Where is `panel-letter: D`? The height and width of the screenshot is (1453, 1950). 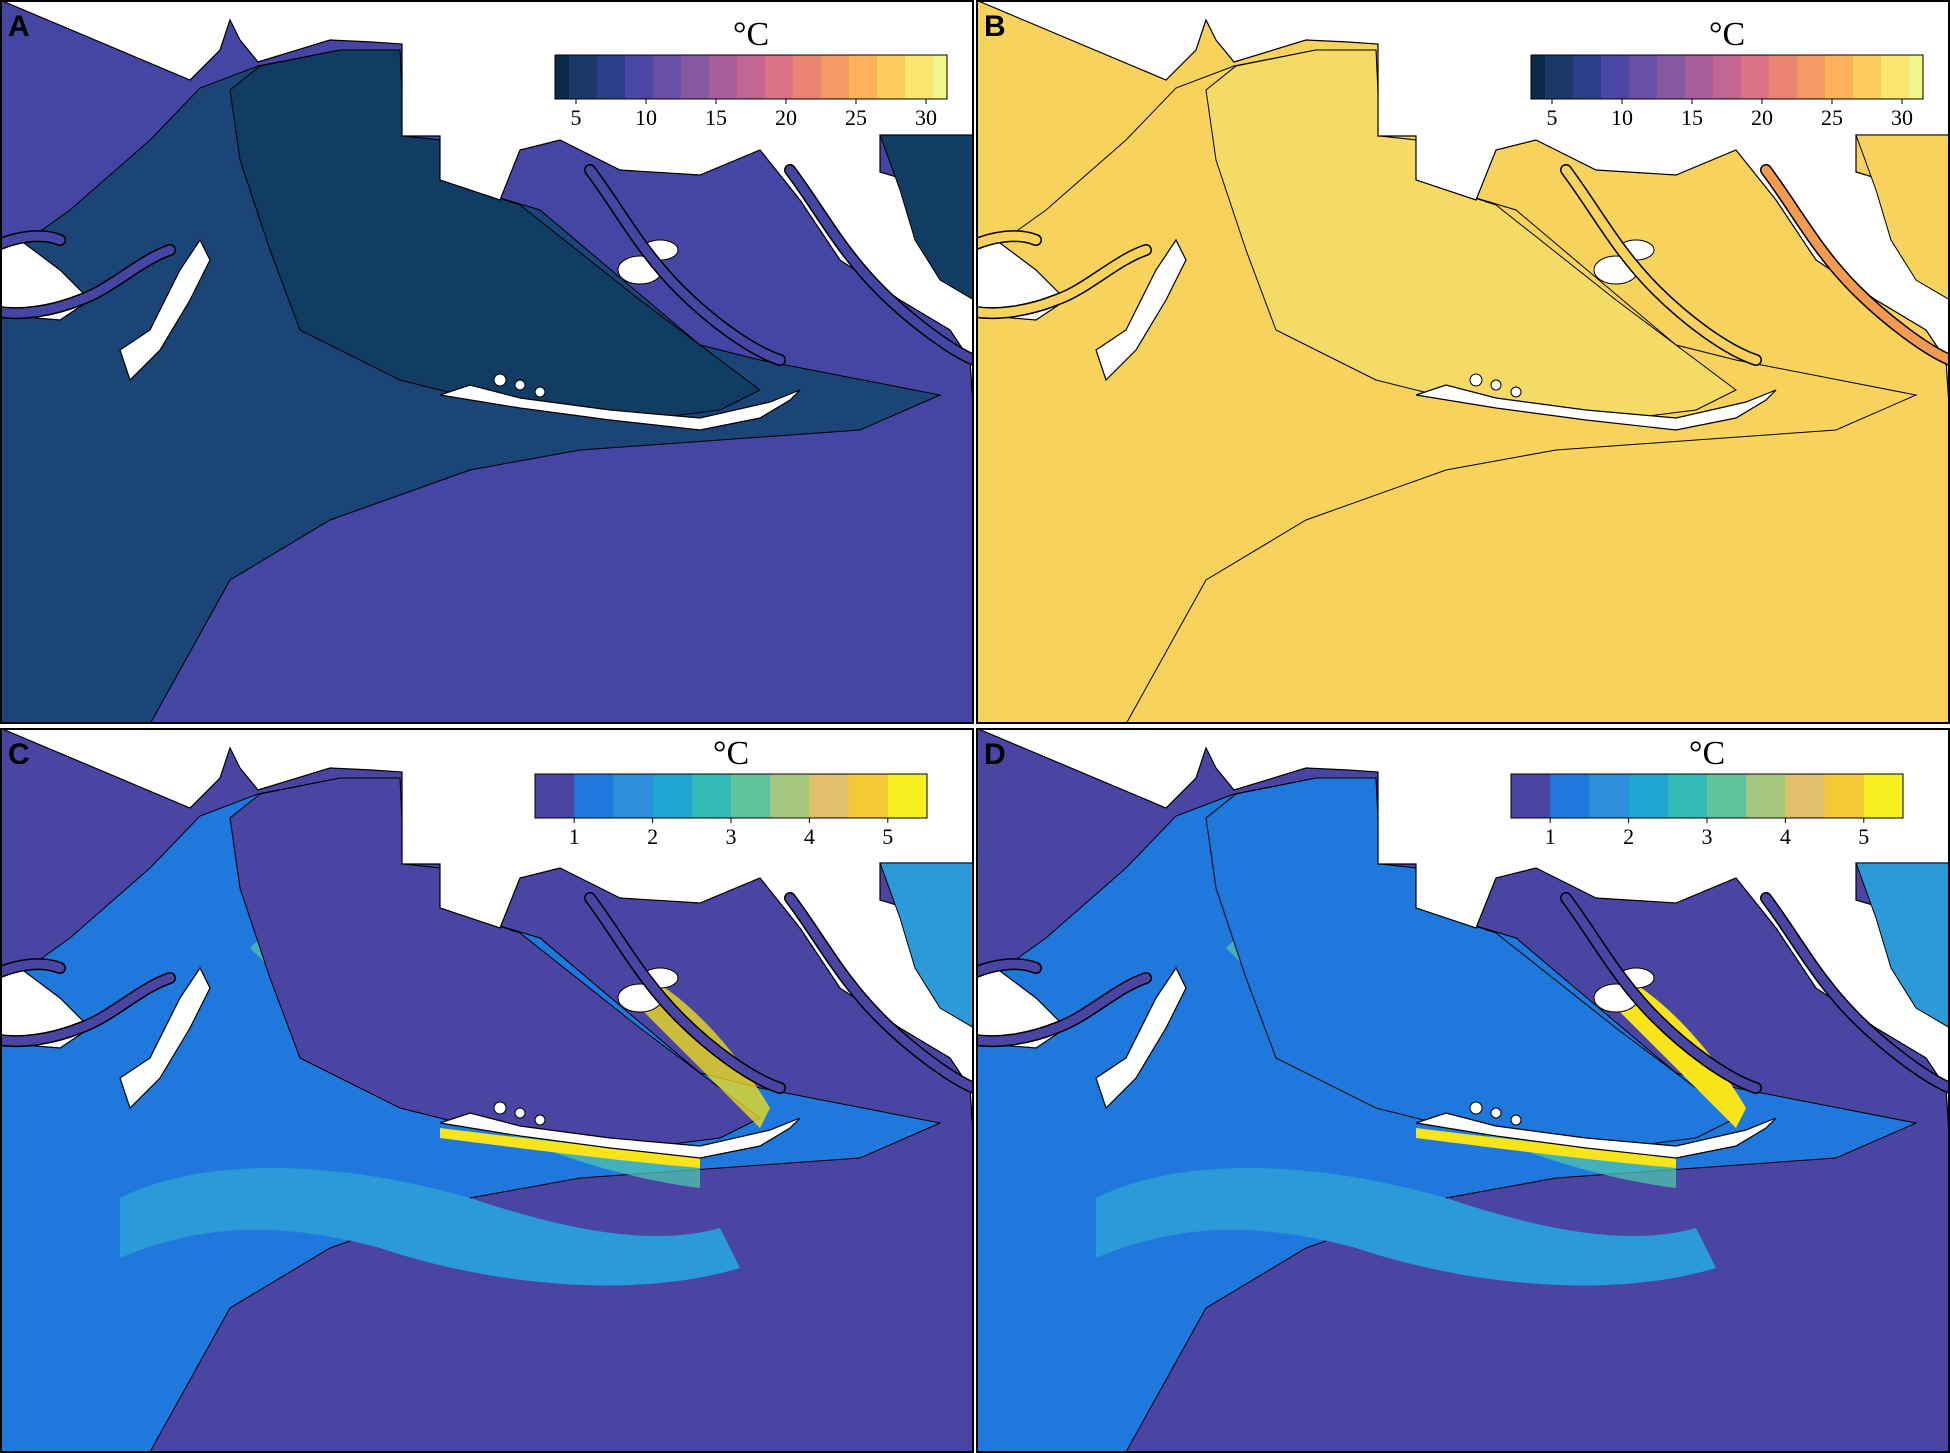
panel-letter: D is located at coordinates (995, 754).